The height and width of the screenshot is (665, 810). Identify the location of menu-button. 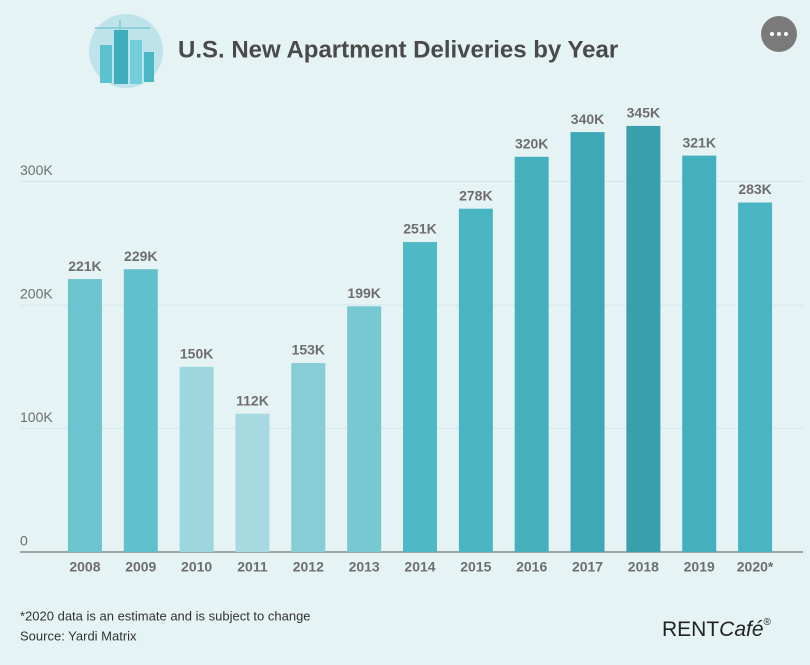
(779, 34).